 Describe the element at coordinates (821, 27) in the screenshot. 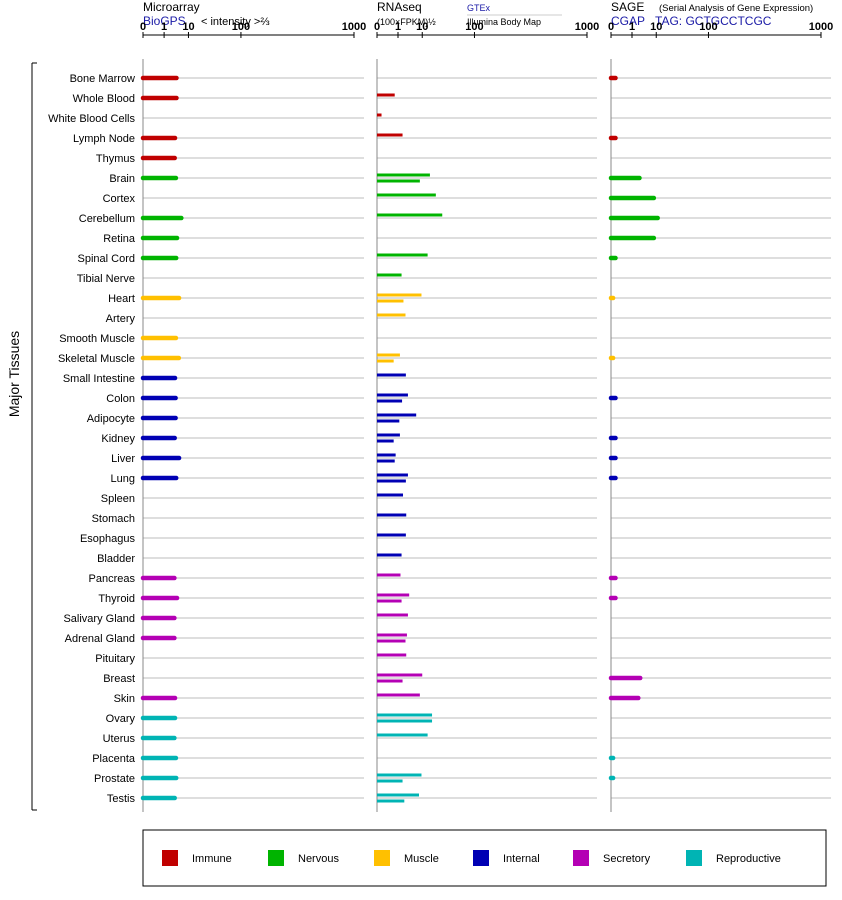

I see `sage-tick-label: 1000` at that location.